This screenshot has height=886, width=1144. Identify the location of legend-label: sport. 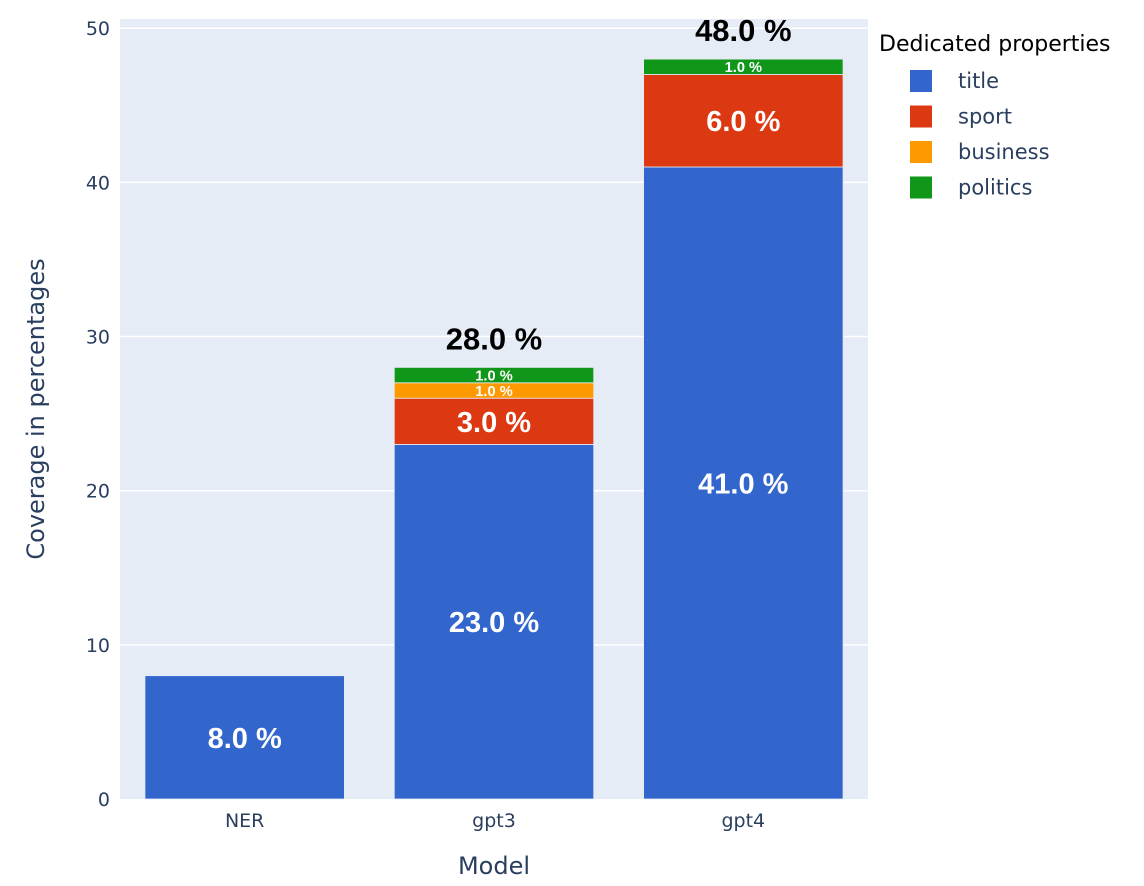
(985, 117).